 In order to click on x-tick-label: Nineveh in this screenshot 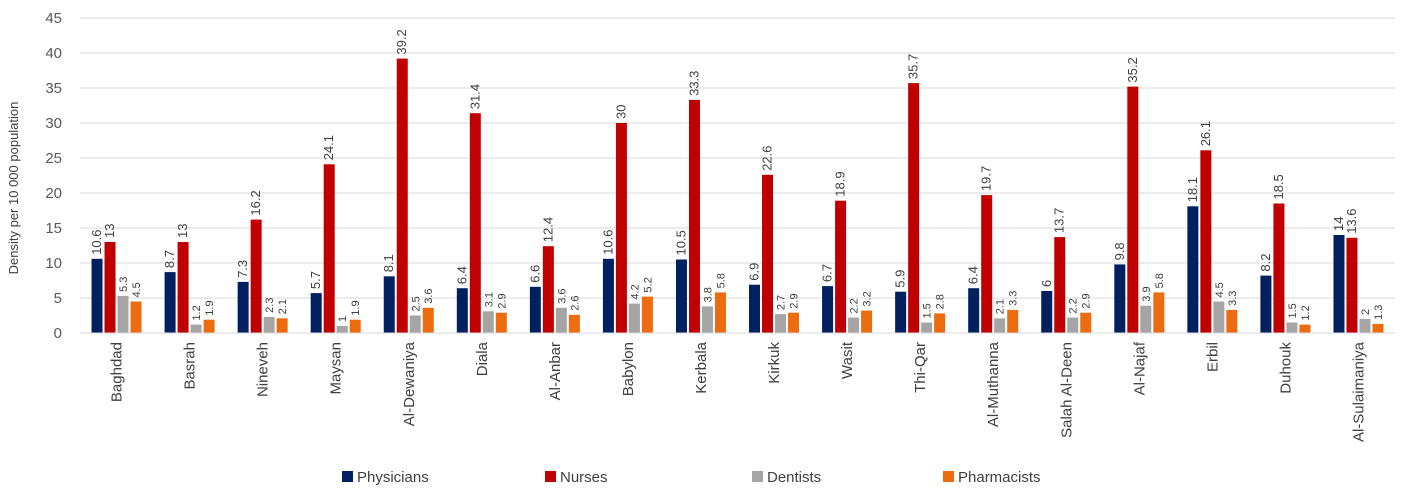, I will do `click(263, 369)`.